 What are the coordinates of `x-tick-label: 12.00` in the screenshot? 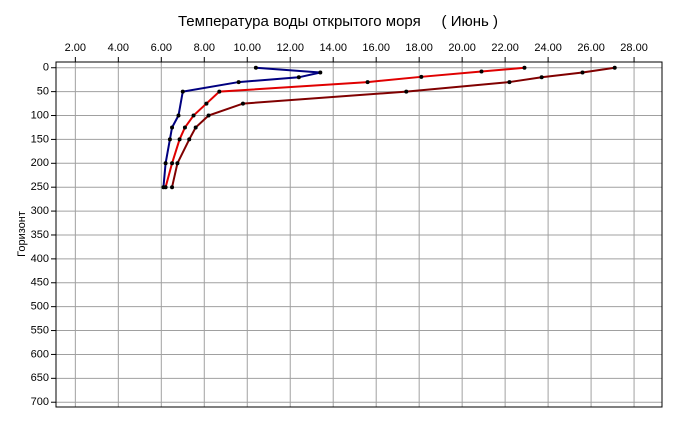 It's located at (290, 48).